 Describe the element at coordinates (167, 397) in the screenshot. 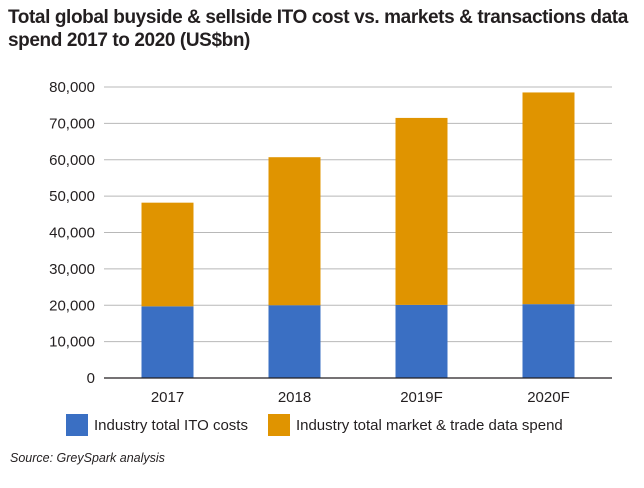

I see `x-tick-label: 2017` at that location.